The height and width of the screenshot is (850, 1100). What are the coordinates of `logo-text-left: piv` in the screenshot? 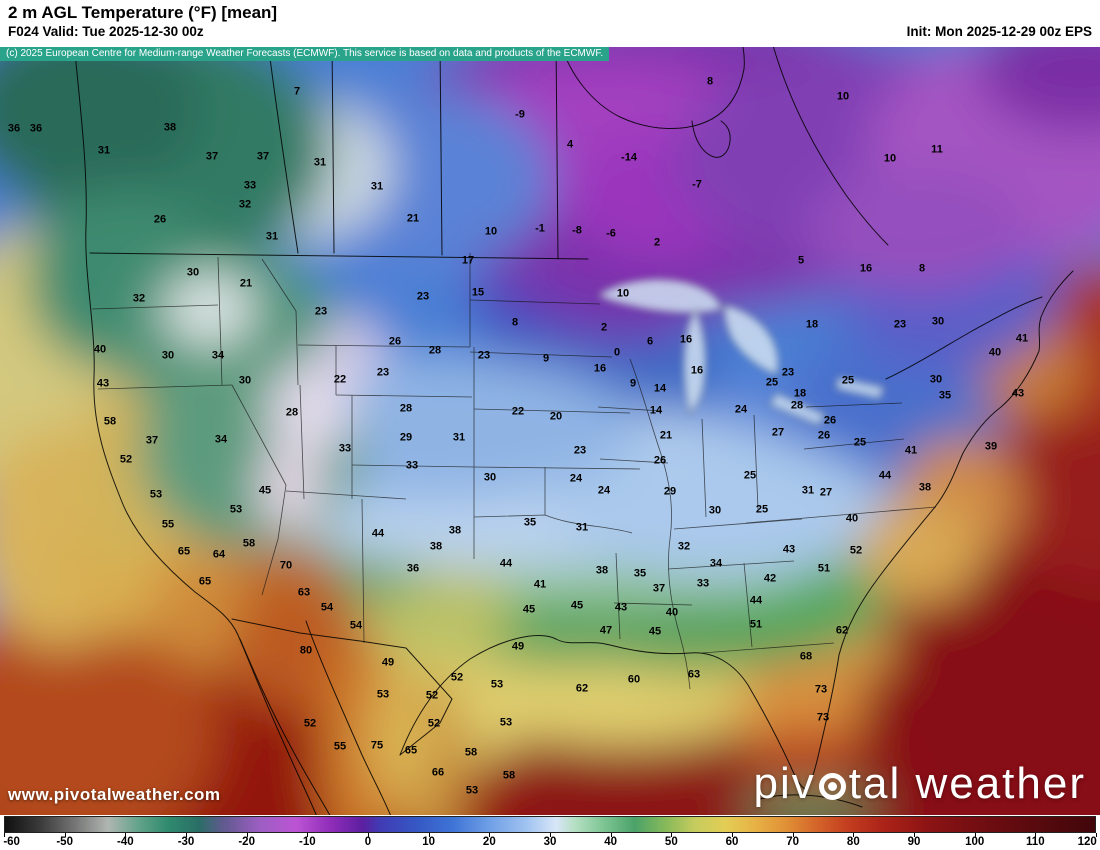 It's located at (784, 783).